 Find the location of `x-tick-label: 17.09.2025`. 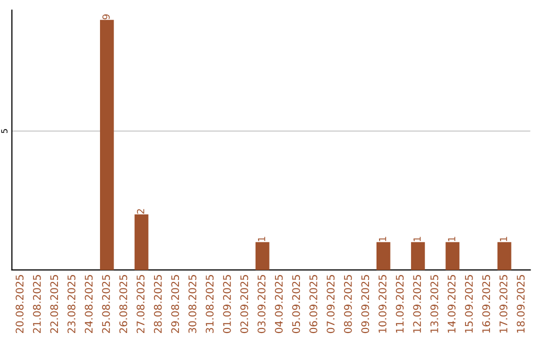

x-tick-label: 17.09.2025 is located at coordinates (504, 304).